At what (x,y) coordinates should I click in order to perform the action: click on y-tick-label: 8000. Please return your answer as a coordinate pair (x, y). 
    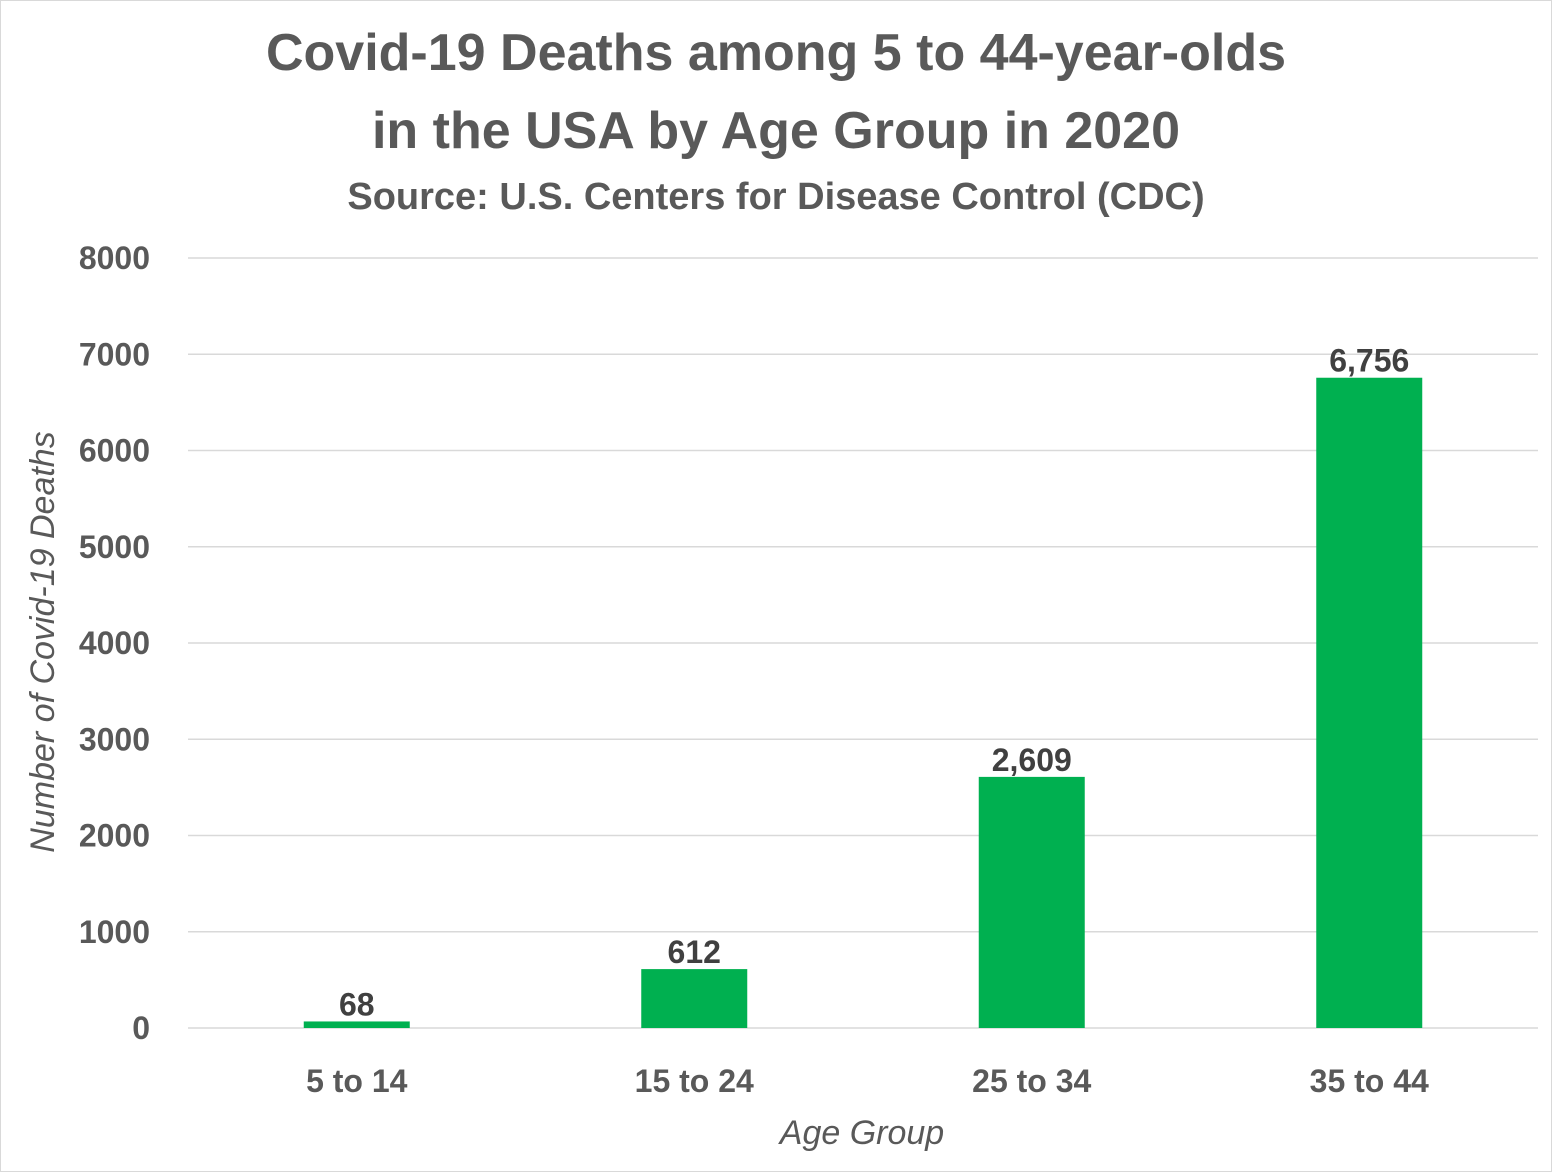
    Looking at the image, I should click on (114, 258).